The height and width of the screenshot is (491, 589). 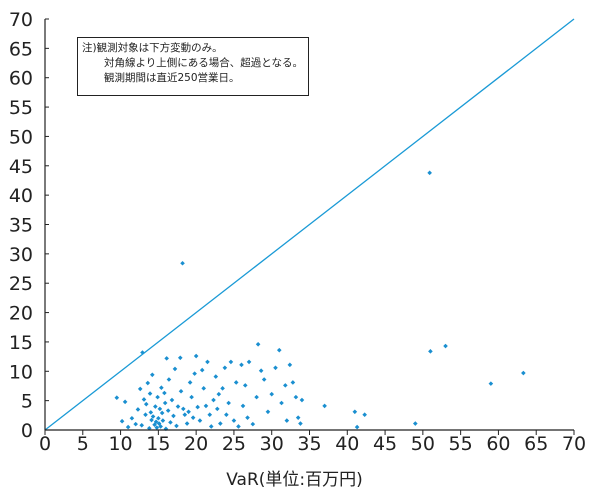 I want to click on y-tick-label: 30, so click(x=21, y=255).